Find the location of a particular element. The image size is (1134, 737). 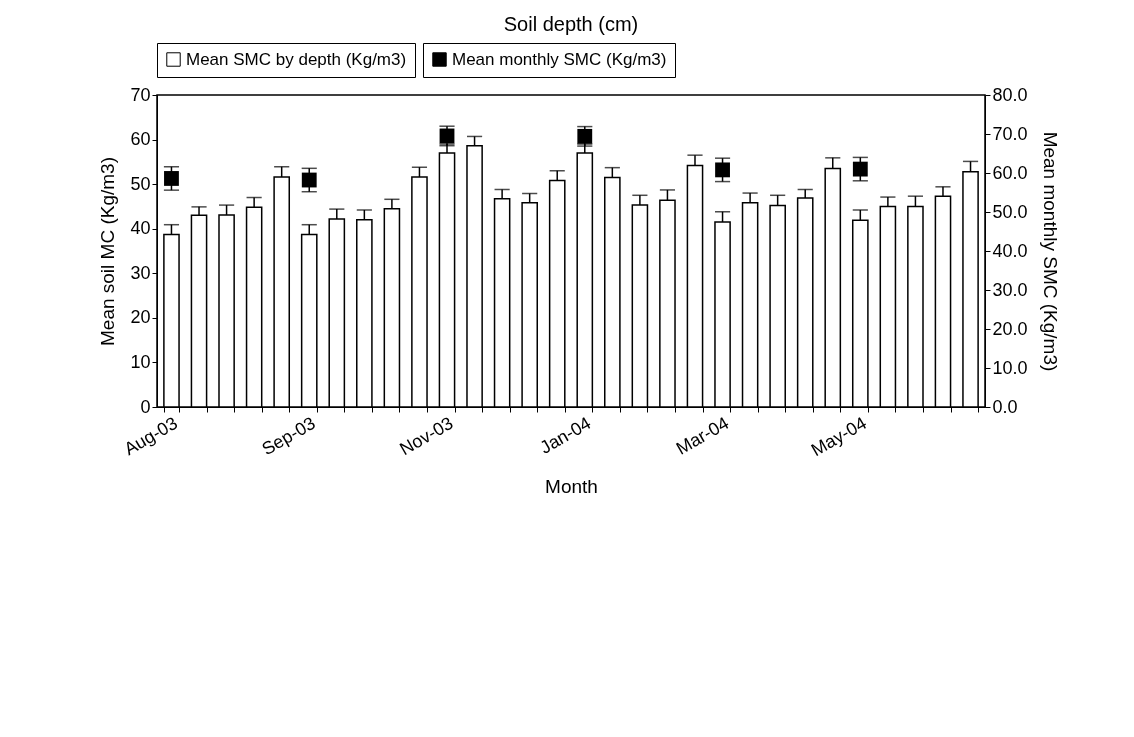

legend-label: Mean monthly SMC (Kg/m3) is located at coordinates (559, 59).